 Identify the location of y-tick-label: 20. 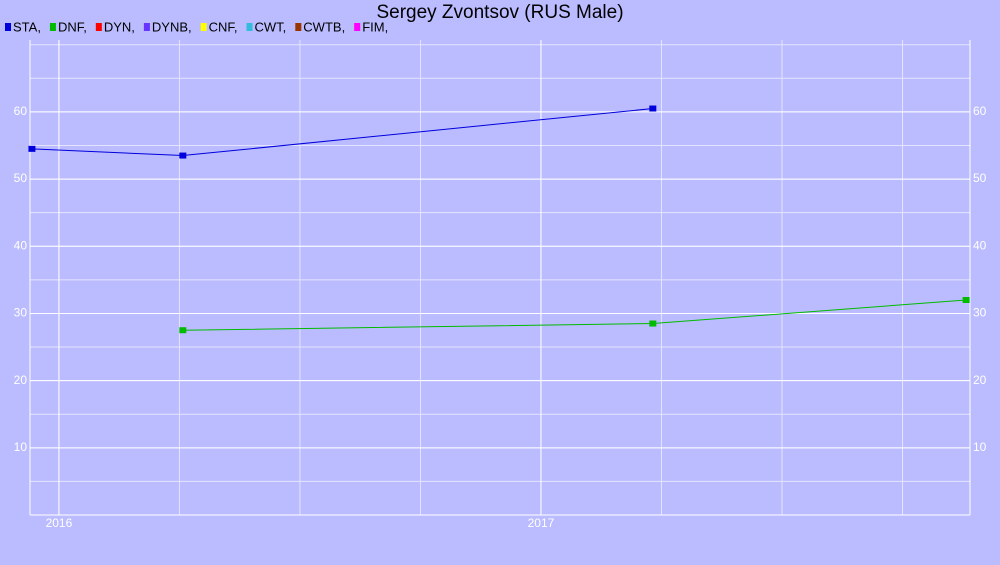
(21, 380).